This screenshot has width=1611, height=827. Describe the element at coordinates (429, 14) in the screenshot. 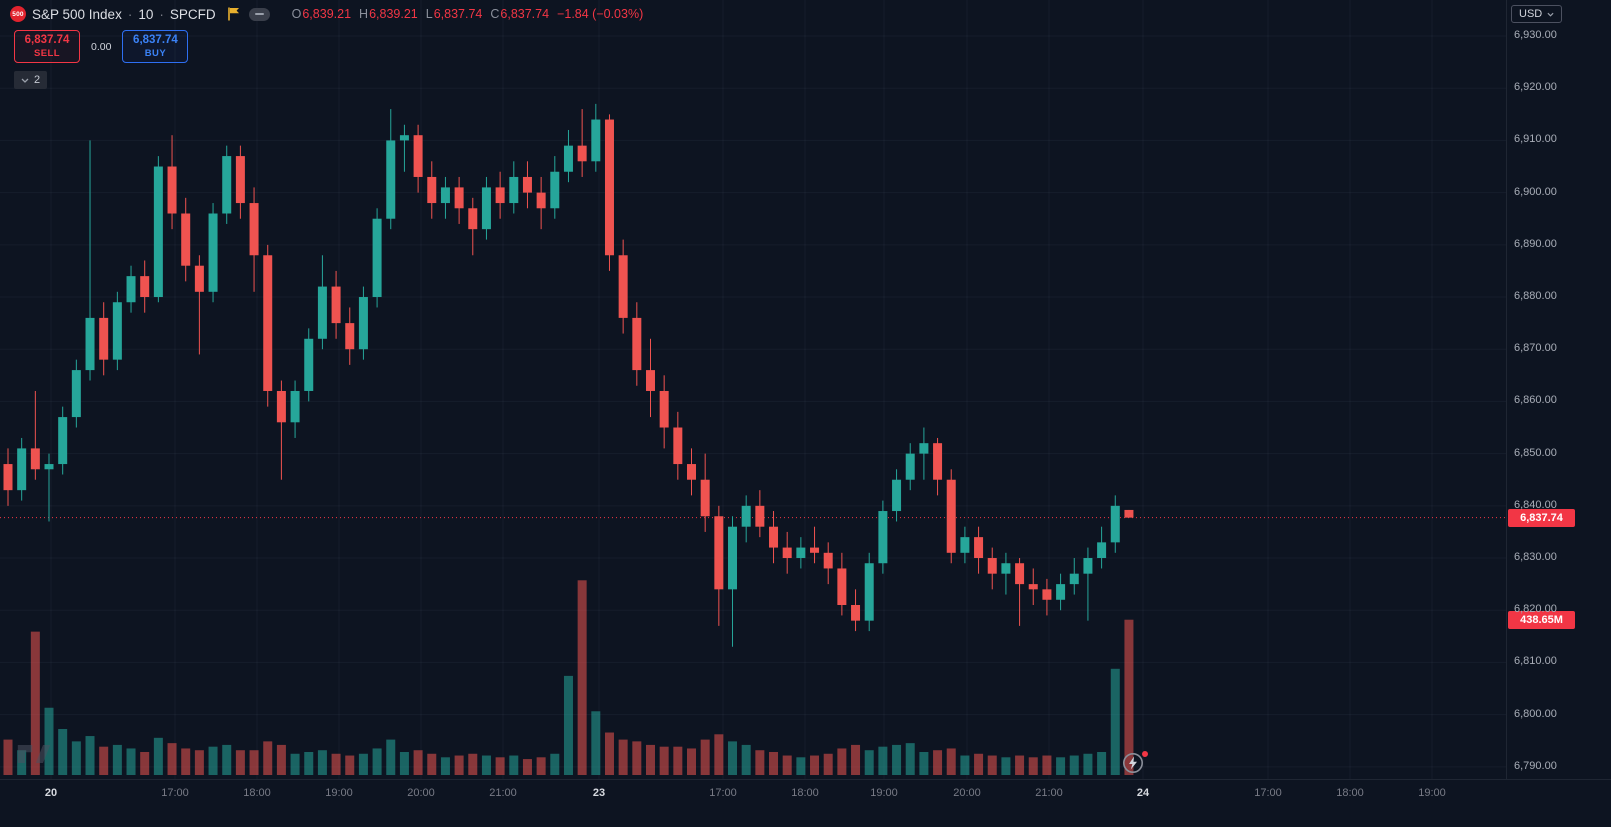

I see `low-label: L` at that location.